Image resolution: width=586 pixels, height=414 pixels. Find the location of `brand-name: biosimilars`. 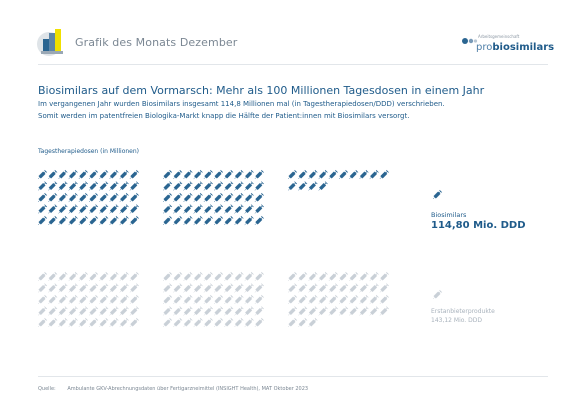

brand-name: biosimilars is located at coordinates (523, 47).